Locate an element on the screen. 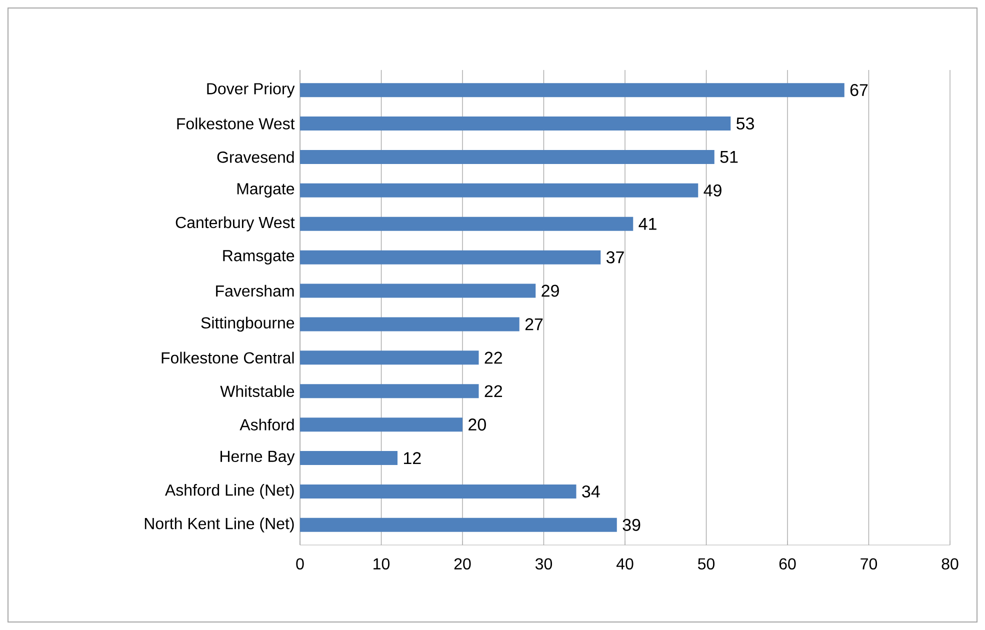  data-label: 12 is located at coordinates (412, 458).